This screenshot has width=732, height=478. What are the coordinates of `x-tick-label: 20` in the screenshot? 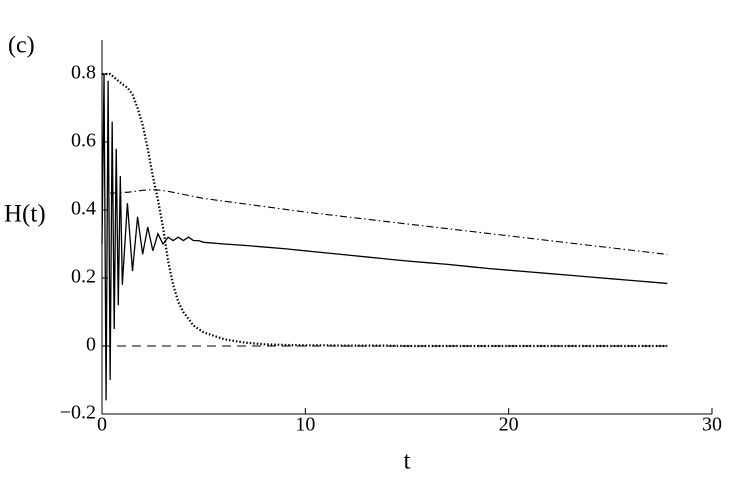 It's located at (509, 425).